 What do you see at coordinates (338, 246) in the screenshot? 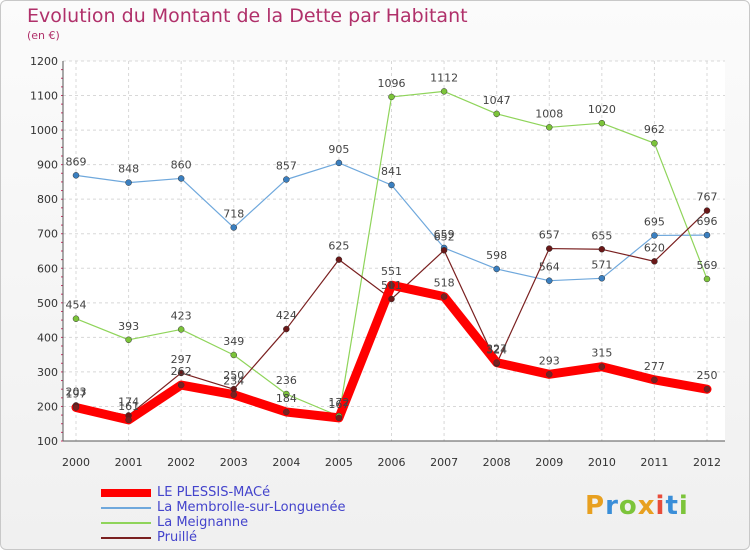
I see `data-label: 625` at bounding box center [338, 246].